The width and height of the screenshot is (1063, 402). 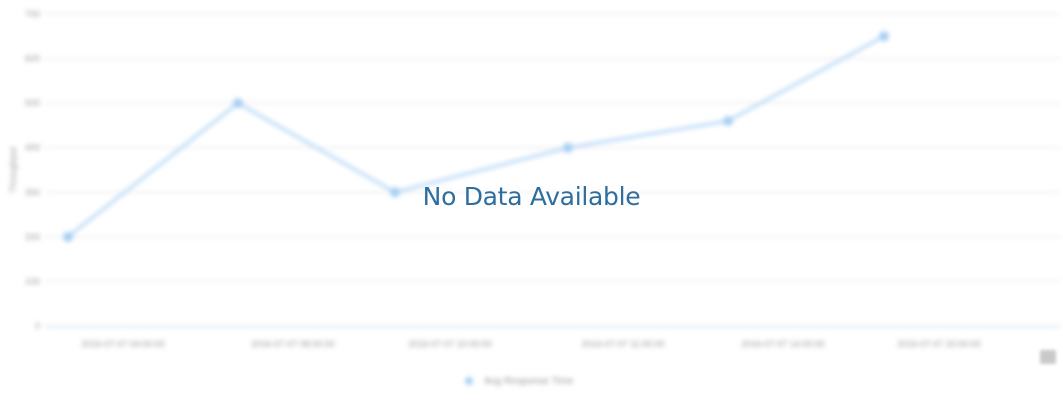 I want to click on y-tick-label: 500, so click(x=32, y=103).